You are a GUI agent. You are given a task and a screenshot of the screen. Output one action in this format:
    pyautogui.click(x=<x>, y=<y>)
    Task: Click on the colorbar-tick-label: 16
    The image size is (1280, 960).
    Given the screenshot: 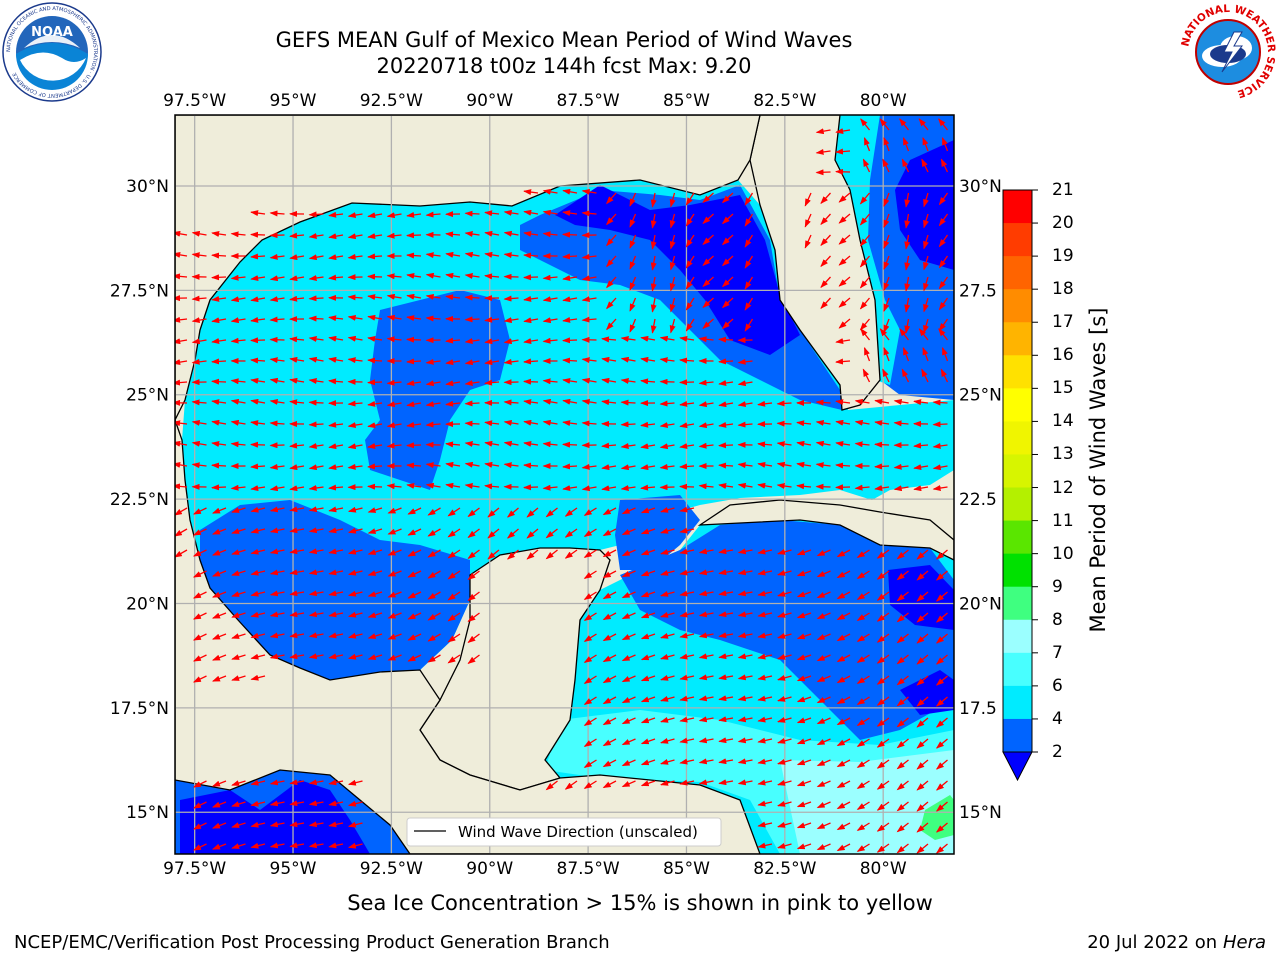 What is the action you would take?
    pyautogui.click(x=1063, y=355)
    